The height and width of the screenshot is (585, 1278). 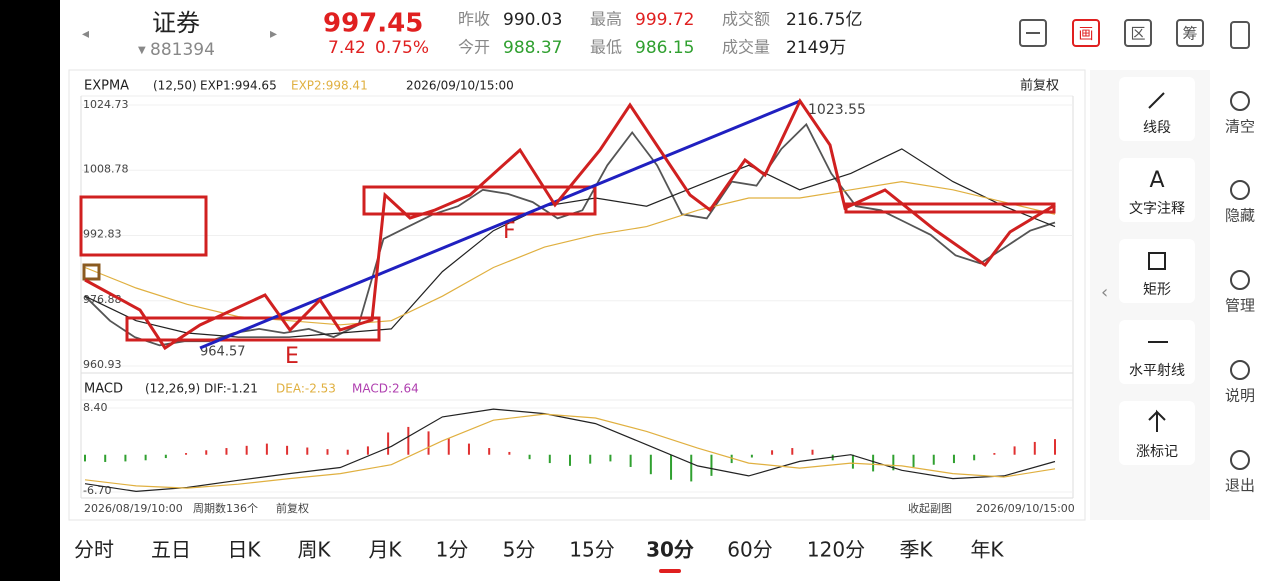 I want to click on period-tab: 季K, so click(x=916, y=550).